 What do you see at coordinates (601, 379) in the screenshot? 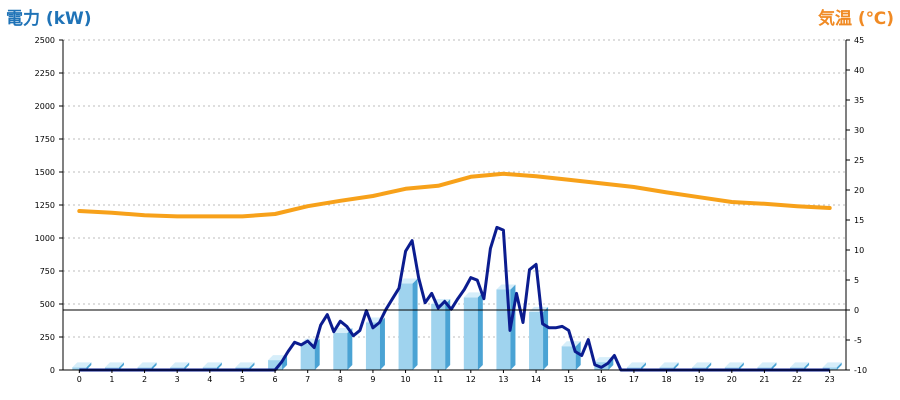
I see `x-tick-label: 16` at bounding box center [601, 379].